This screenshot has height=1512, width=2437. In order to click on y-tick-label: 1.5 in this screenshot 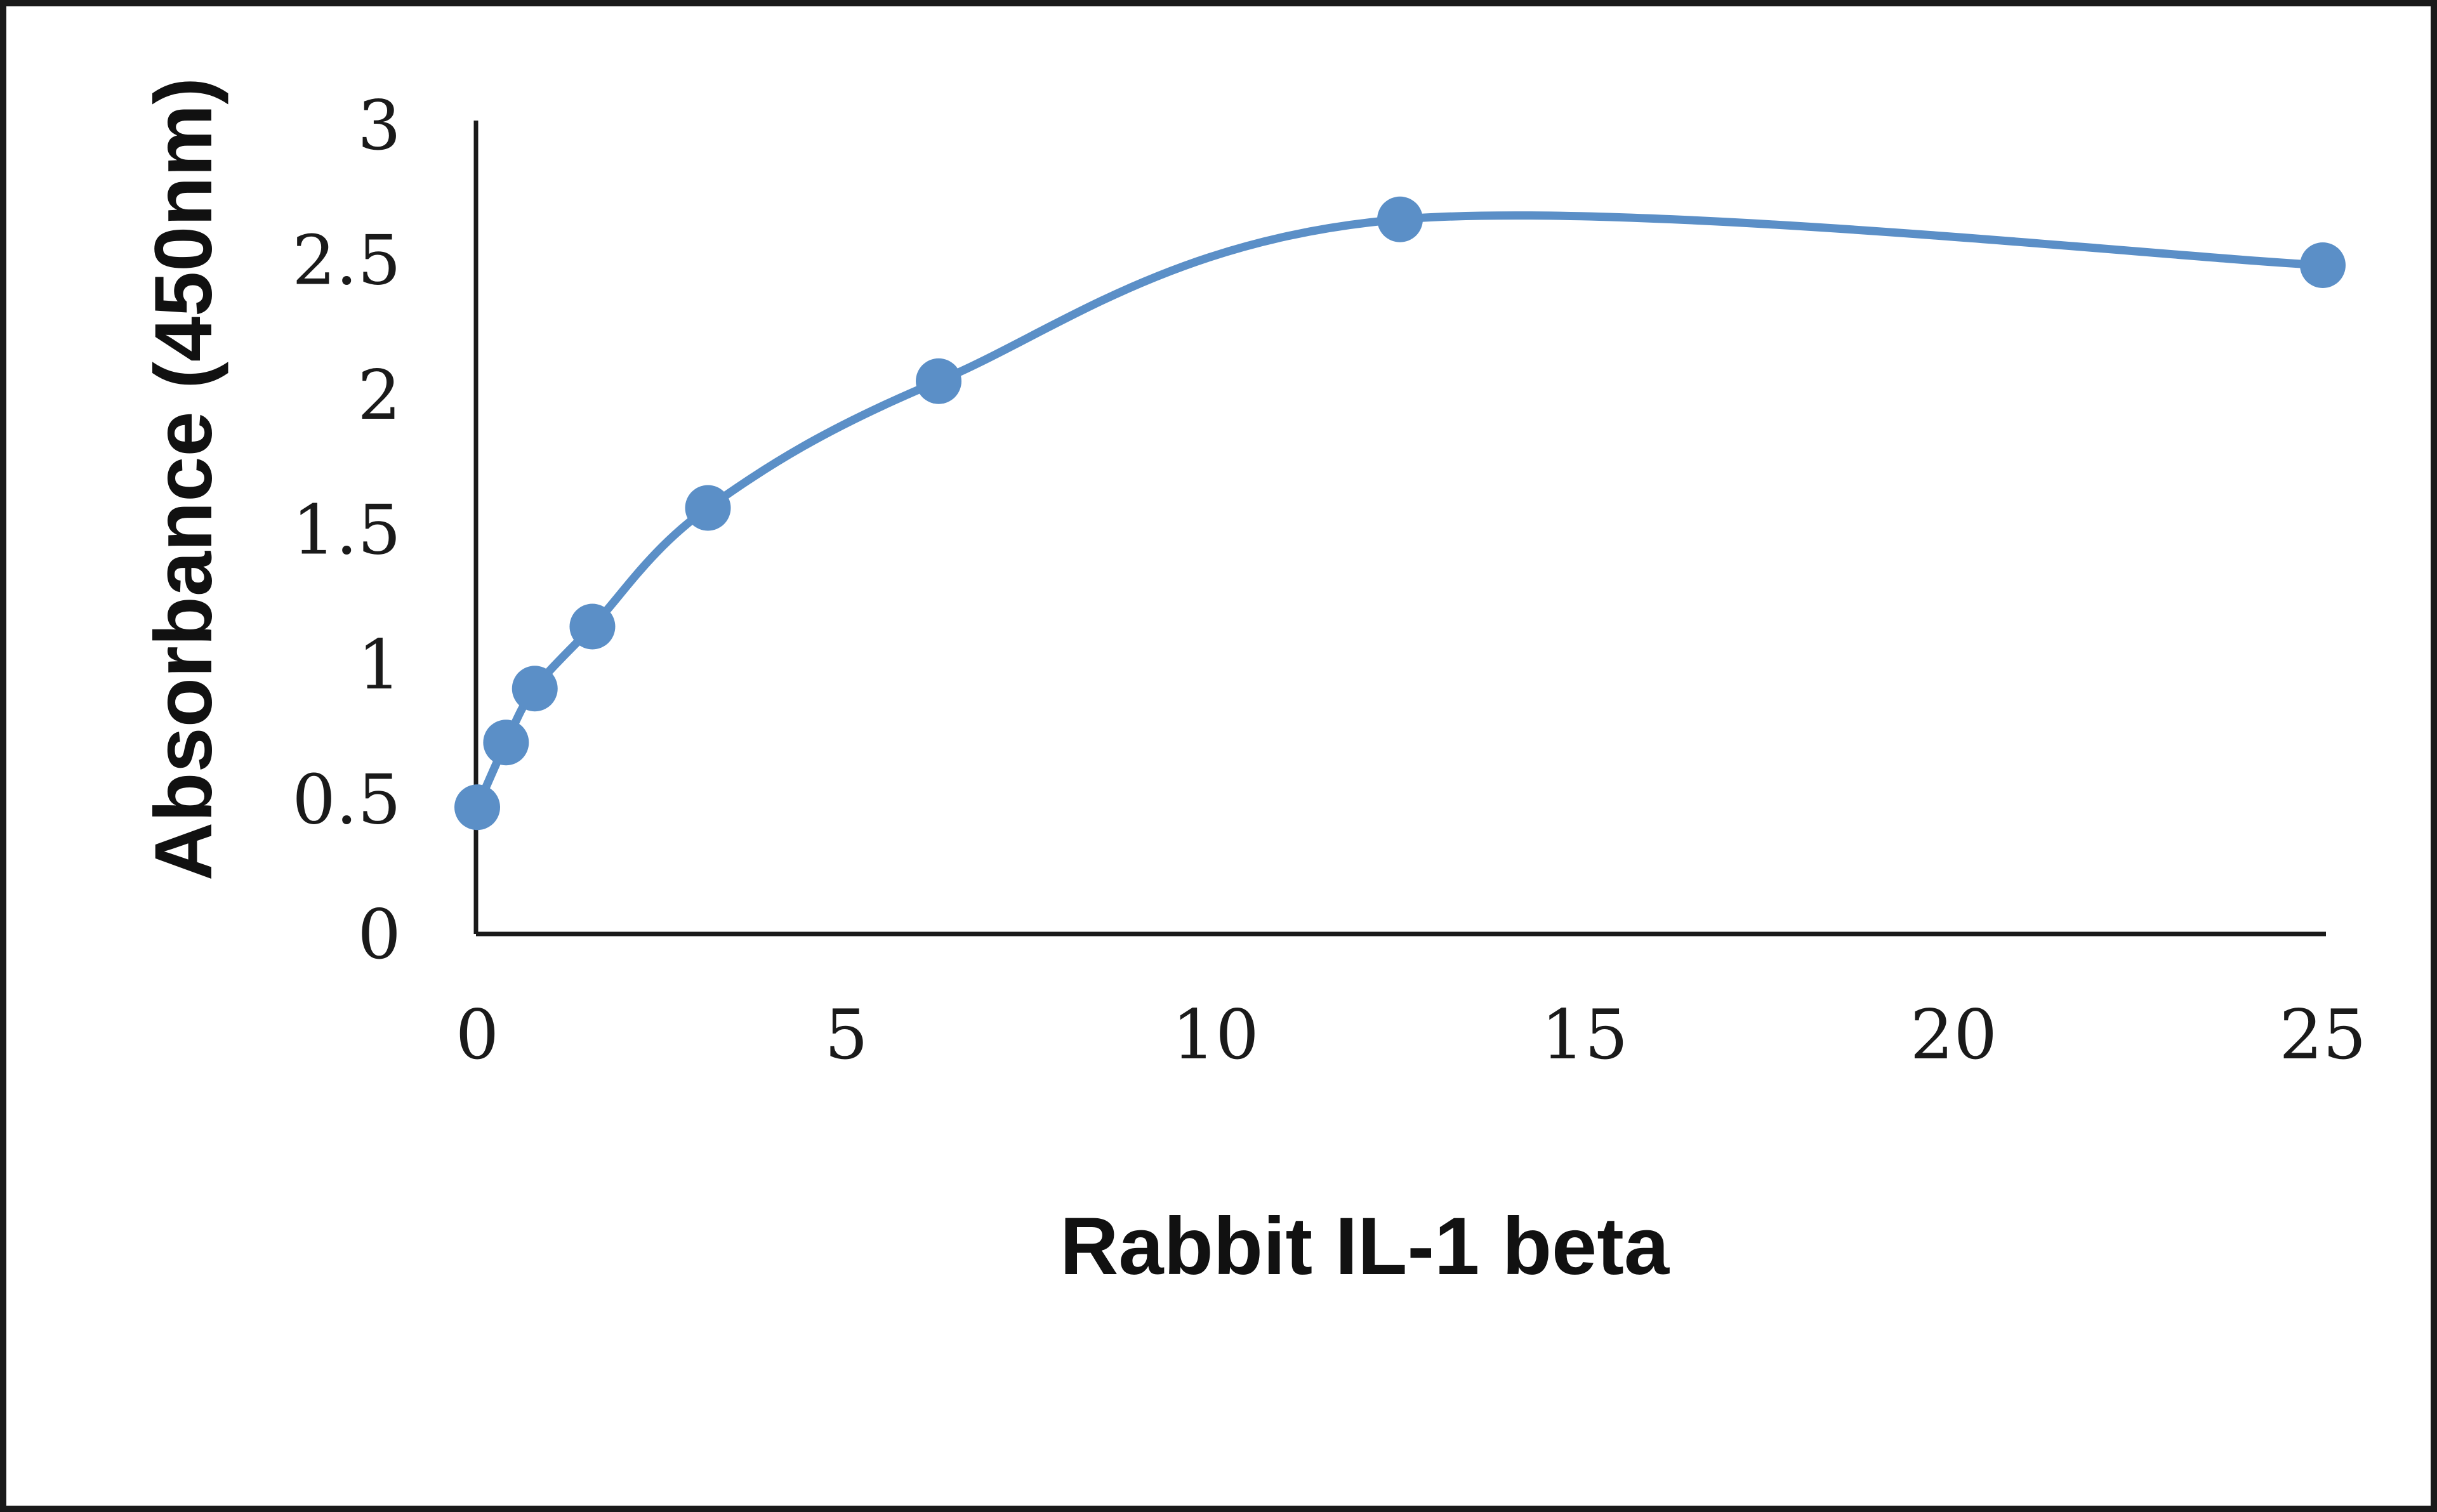, I will do `click(346, 531)`.